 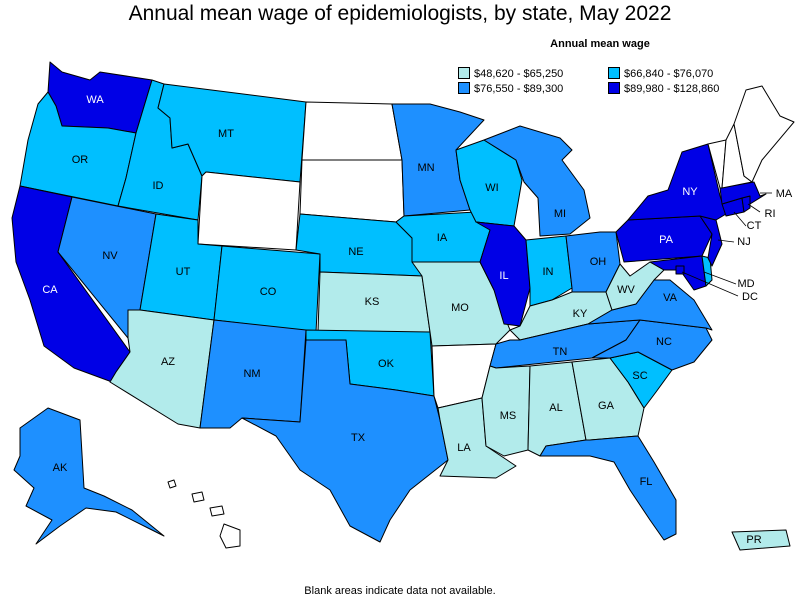 What do you see at coordinates (110, 256) in the screenshot?
I see `state-label-nv: NV` at bounding box center [110, 256].